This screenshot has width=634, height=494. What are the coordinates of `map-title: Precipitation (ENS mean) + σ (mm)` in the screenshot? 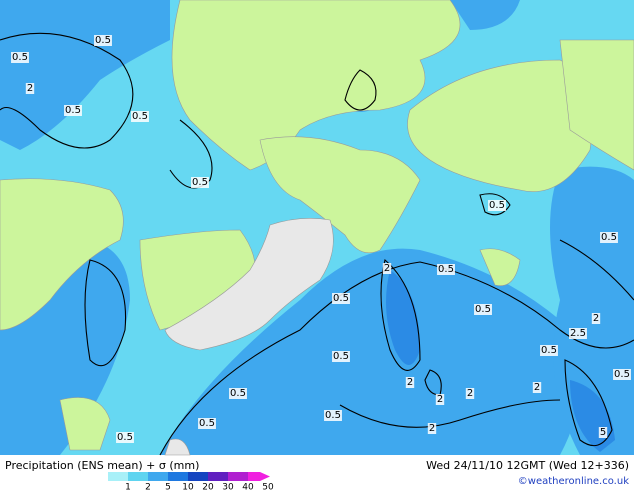 It's located at (102, 465).